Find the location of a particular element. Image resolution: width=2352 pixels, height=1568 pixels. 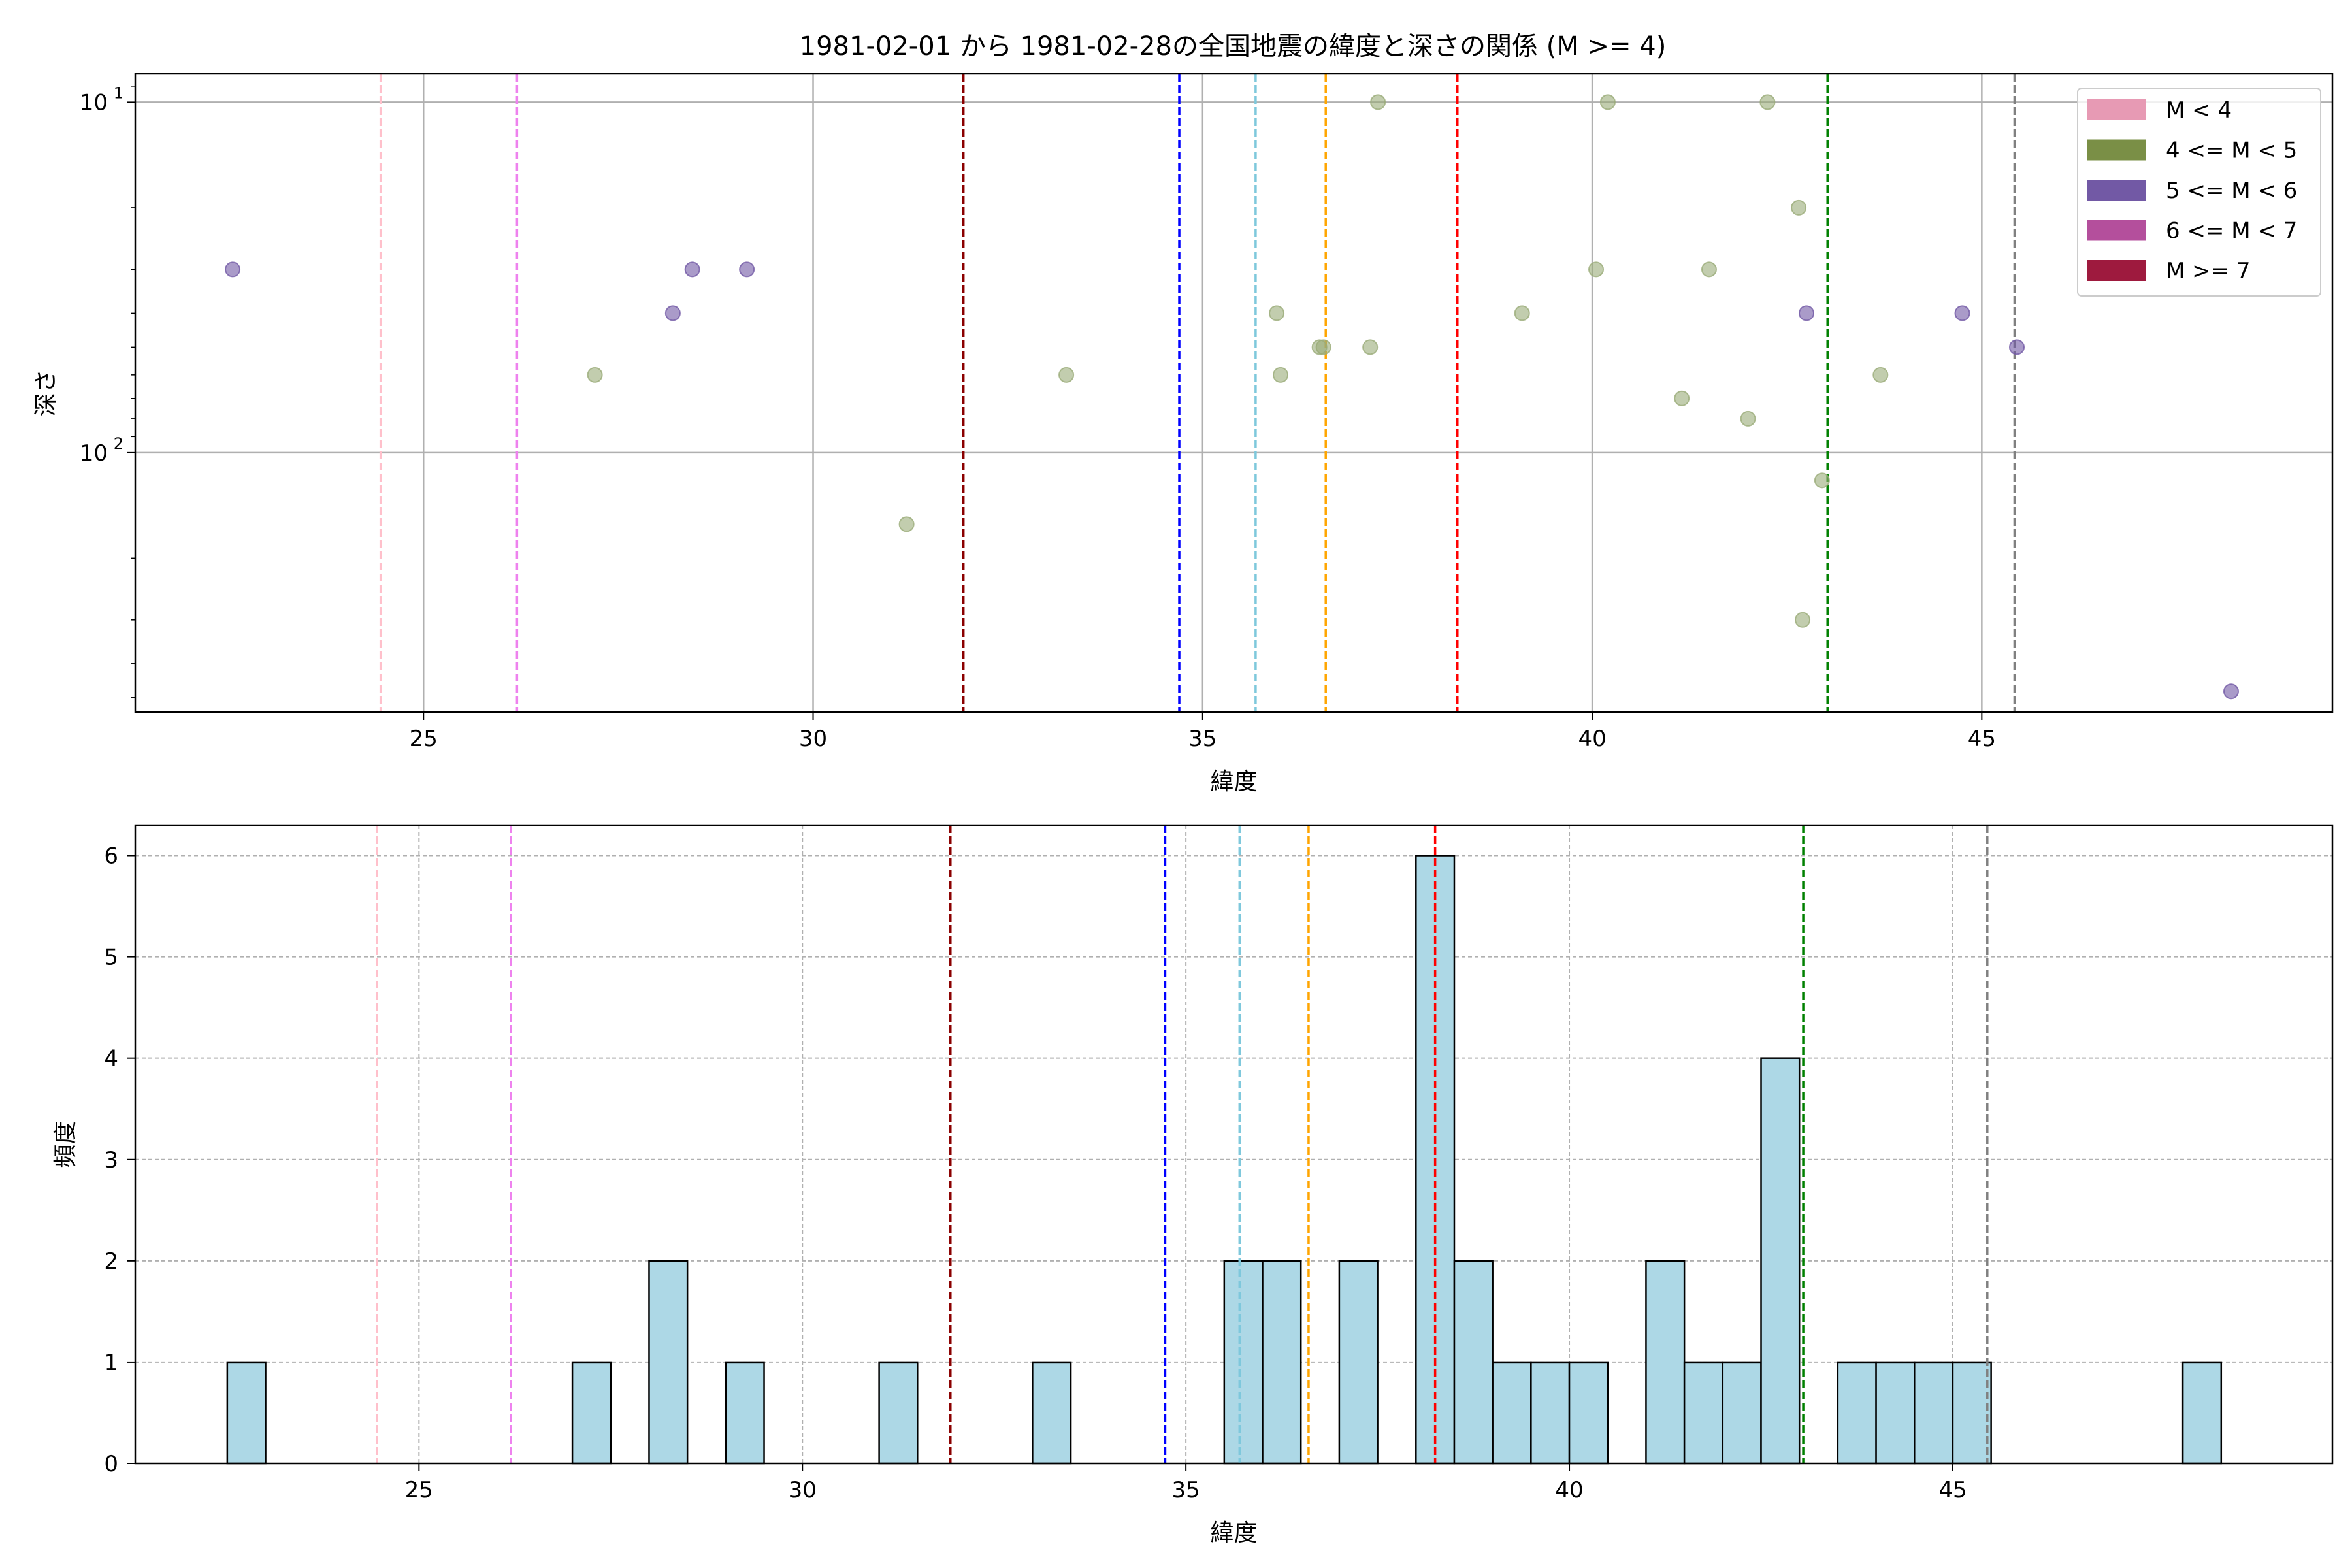

y-axis-label: 頻度 is located at coordinates (65, 1144).